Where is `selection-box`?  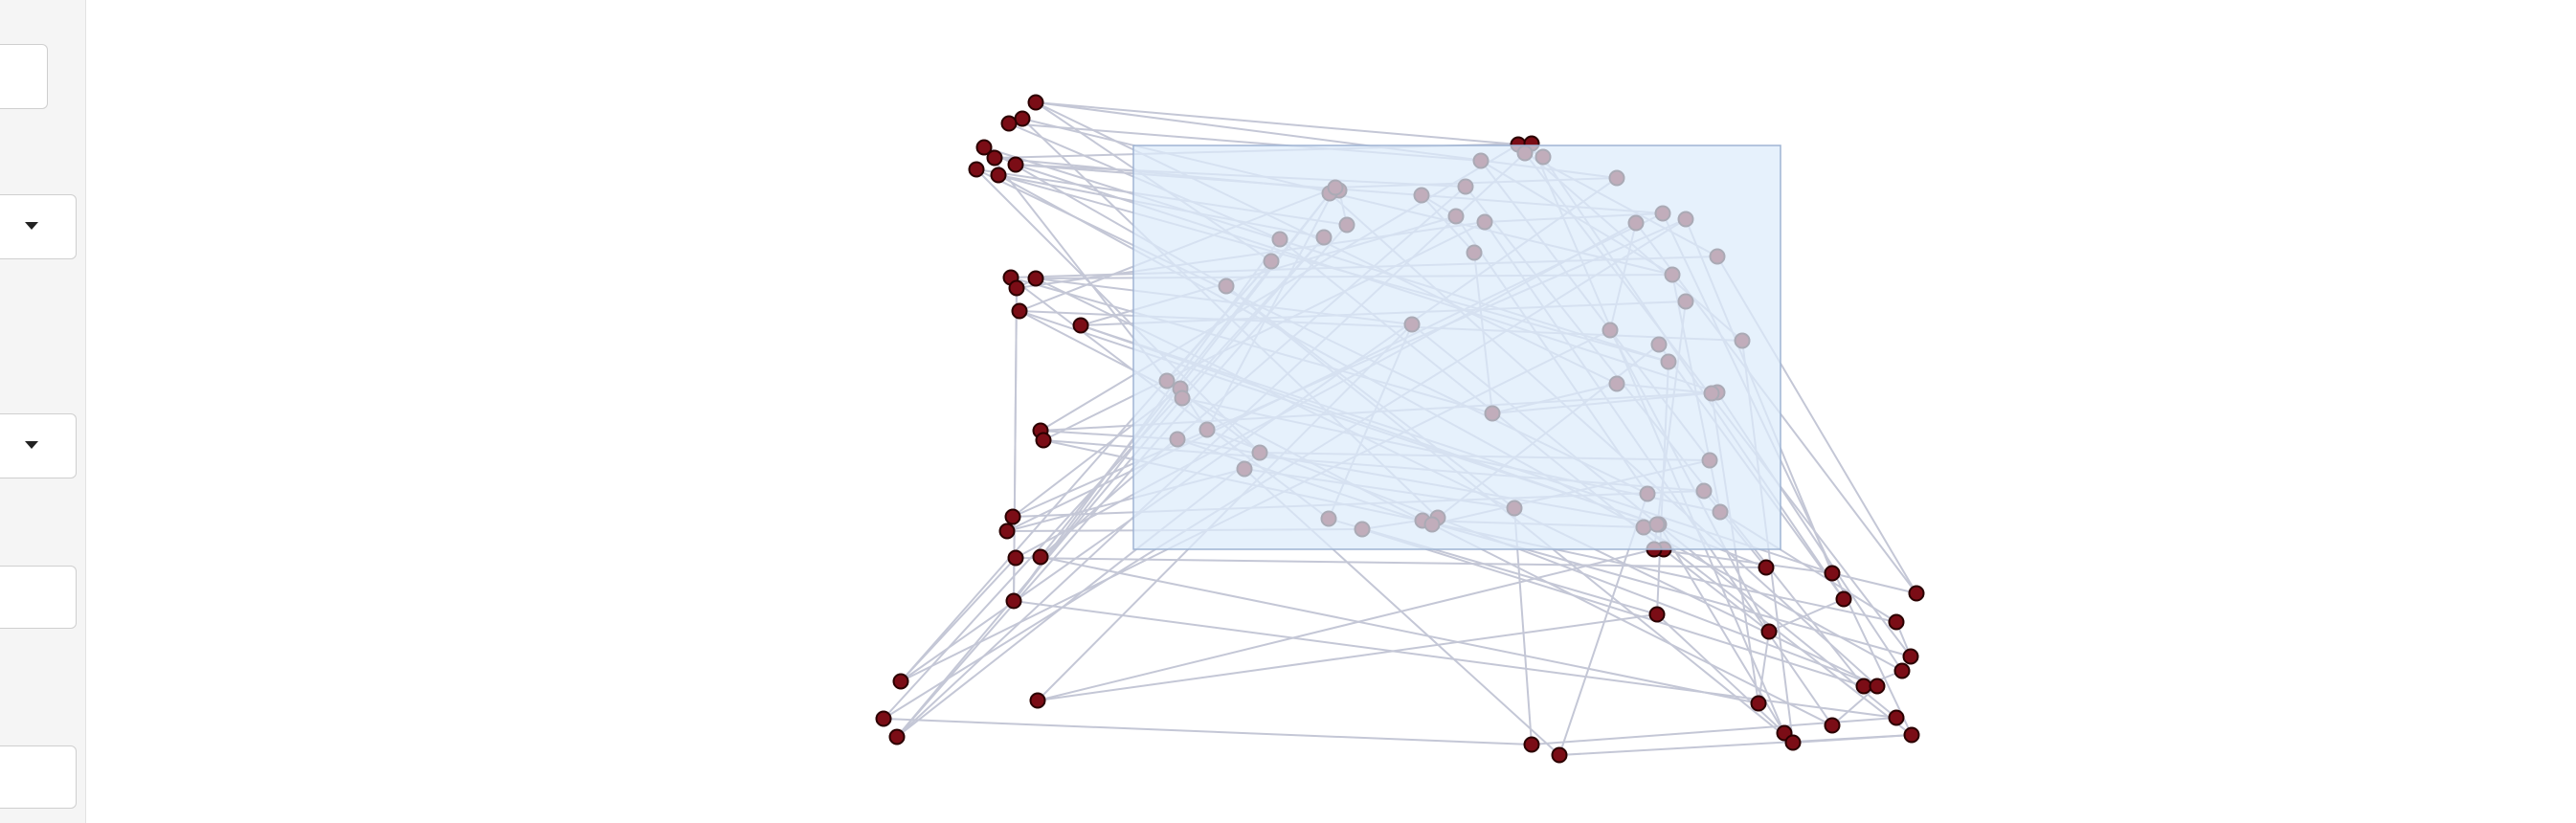 selection-box is located at coordinates (1457, 347).